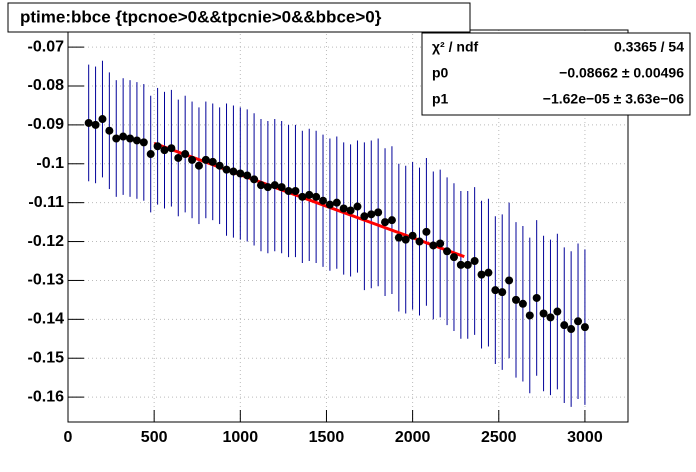 This screenshot has width=696, height=472. What do you see at coordinates (241, 437) in the screenshot?
I see `x-tick-label: 1000` at bounding box center [241, 437].